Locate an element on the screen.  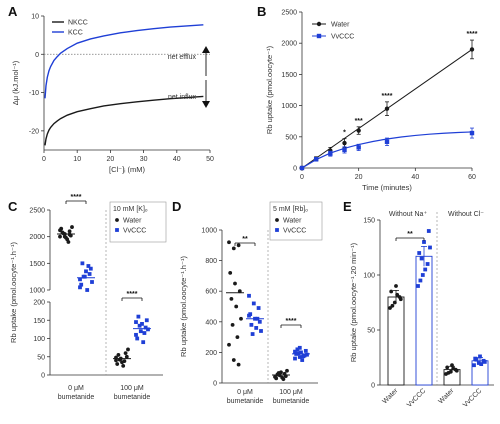
y-axis-label-e: Rb uptake (pmol.oocyte⁻¹.20 min⁻¹) is located at coordinates (353, 302).